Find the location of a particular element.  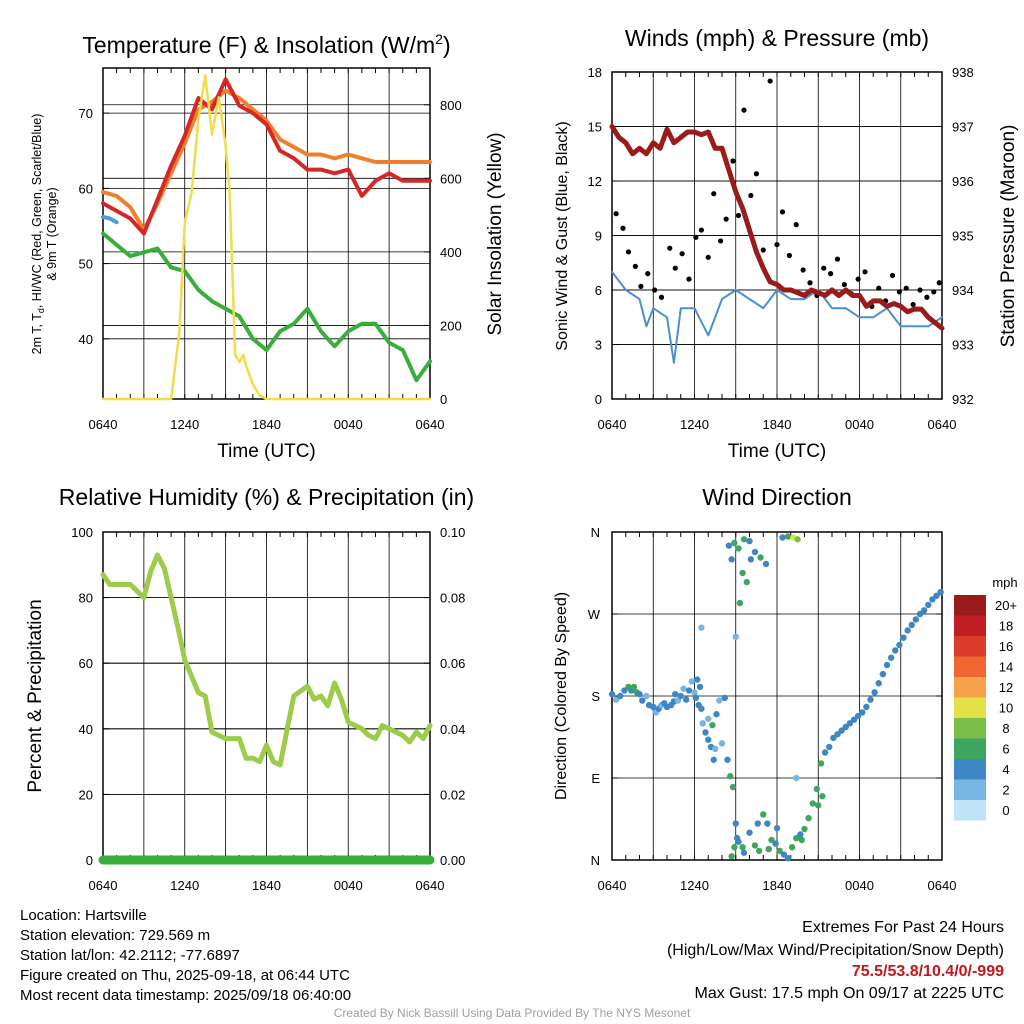

y2-tick-label: 0 is located at coordinates (443, 399).